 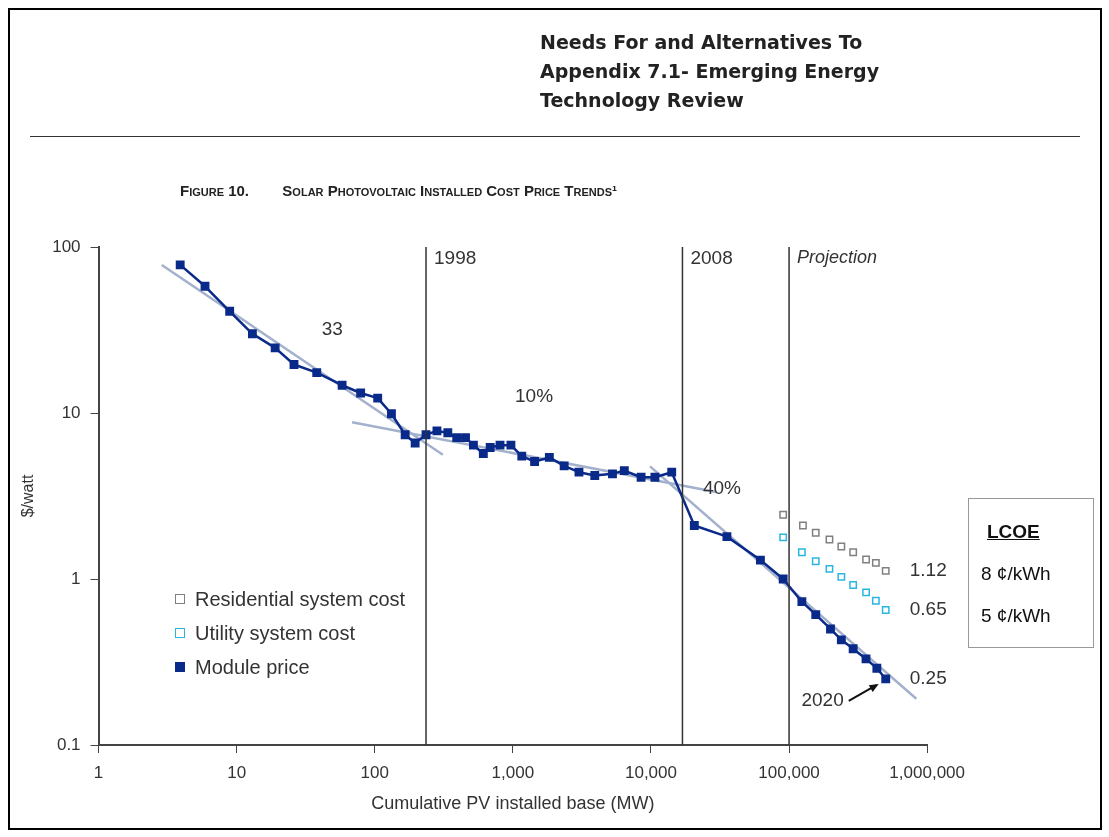 I want to click on chart-subtitle: Figure 10. Solar Photovoltaic Installed Cost Price Trends¹, so click(x=398, y=190).